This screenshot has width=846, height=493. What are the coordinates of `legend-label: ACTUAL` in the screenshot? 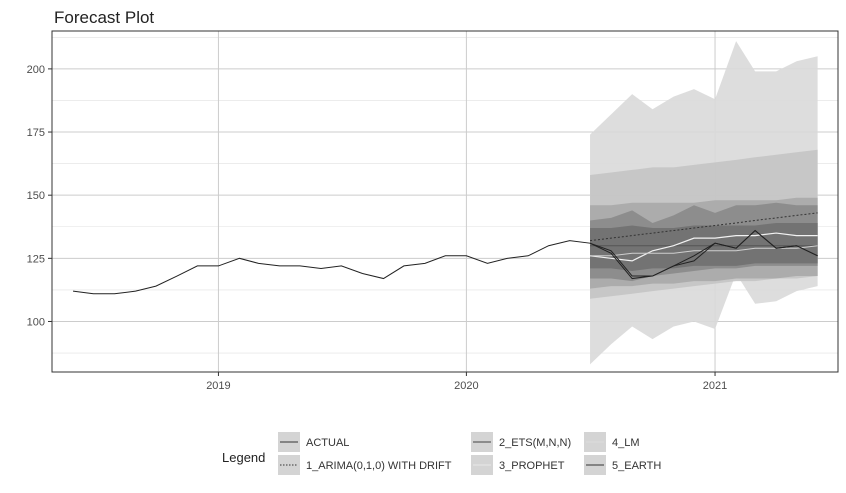 It's located at (327, 443).